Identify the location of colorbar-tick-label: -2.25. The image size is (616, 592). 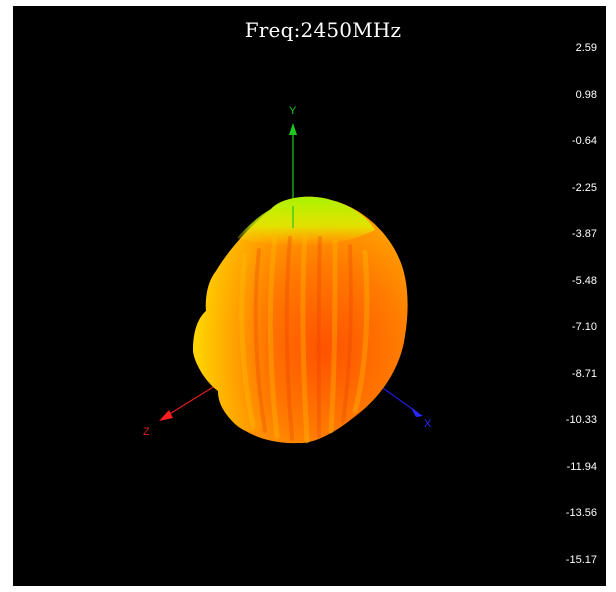
(584, 187).